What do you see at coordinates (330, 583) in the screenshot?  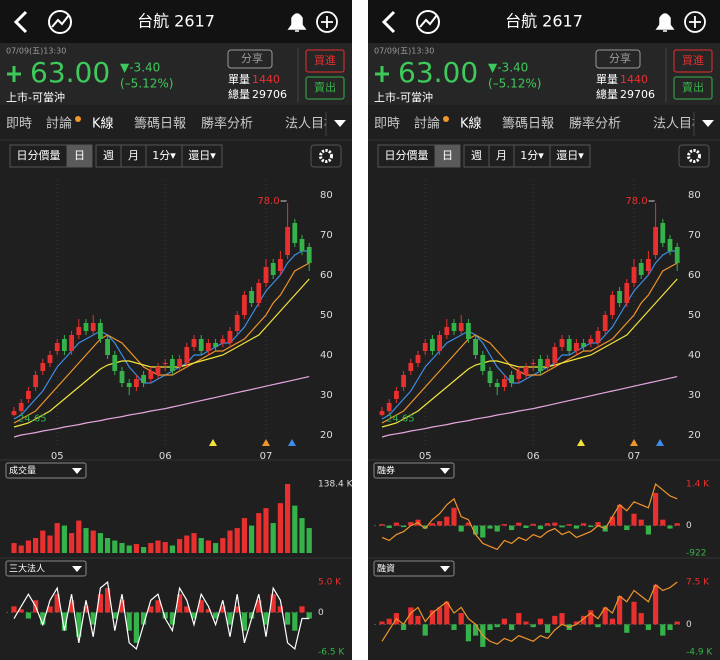 I see `y-tick-label: 5.0 K` at bounding box center [330, 583].